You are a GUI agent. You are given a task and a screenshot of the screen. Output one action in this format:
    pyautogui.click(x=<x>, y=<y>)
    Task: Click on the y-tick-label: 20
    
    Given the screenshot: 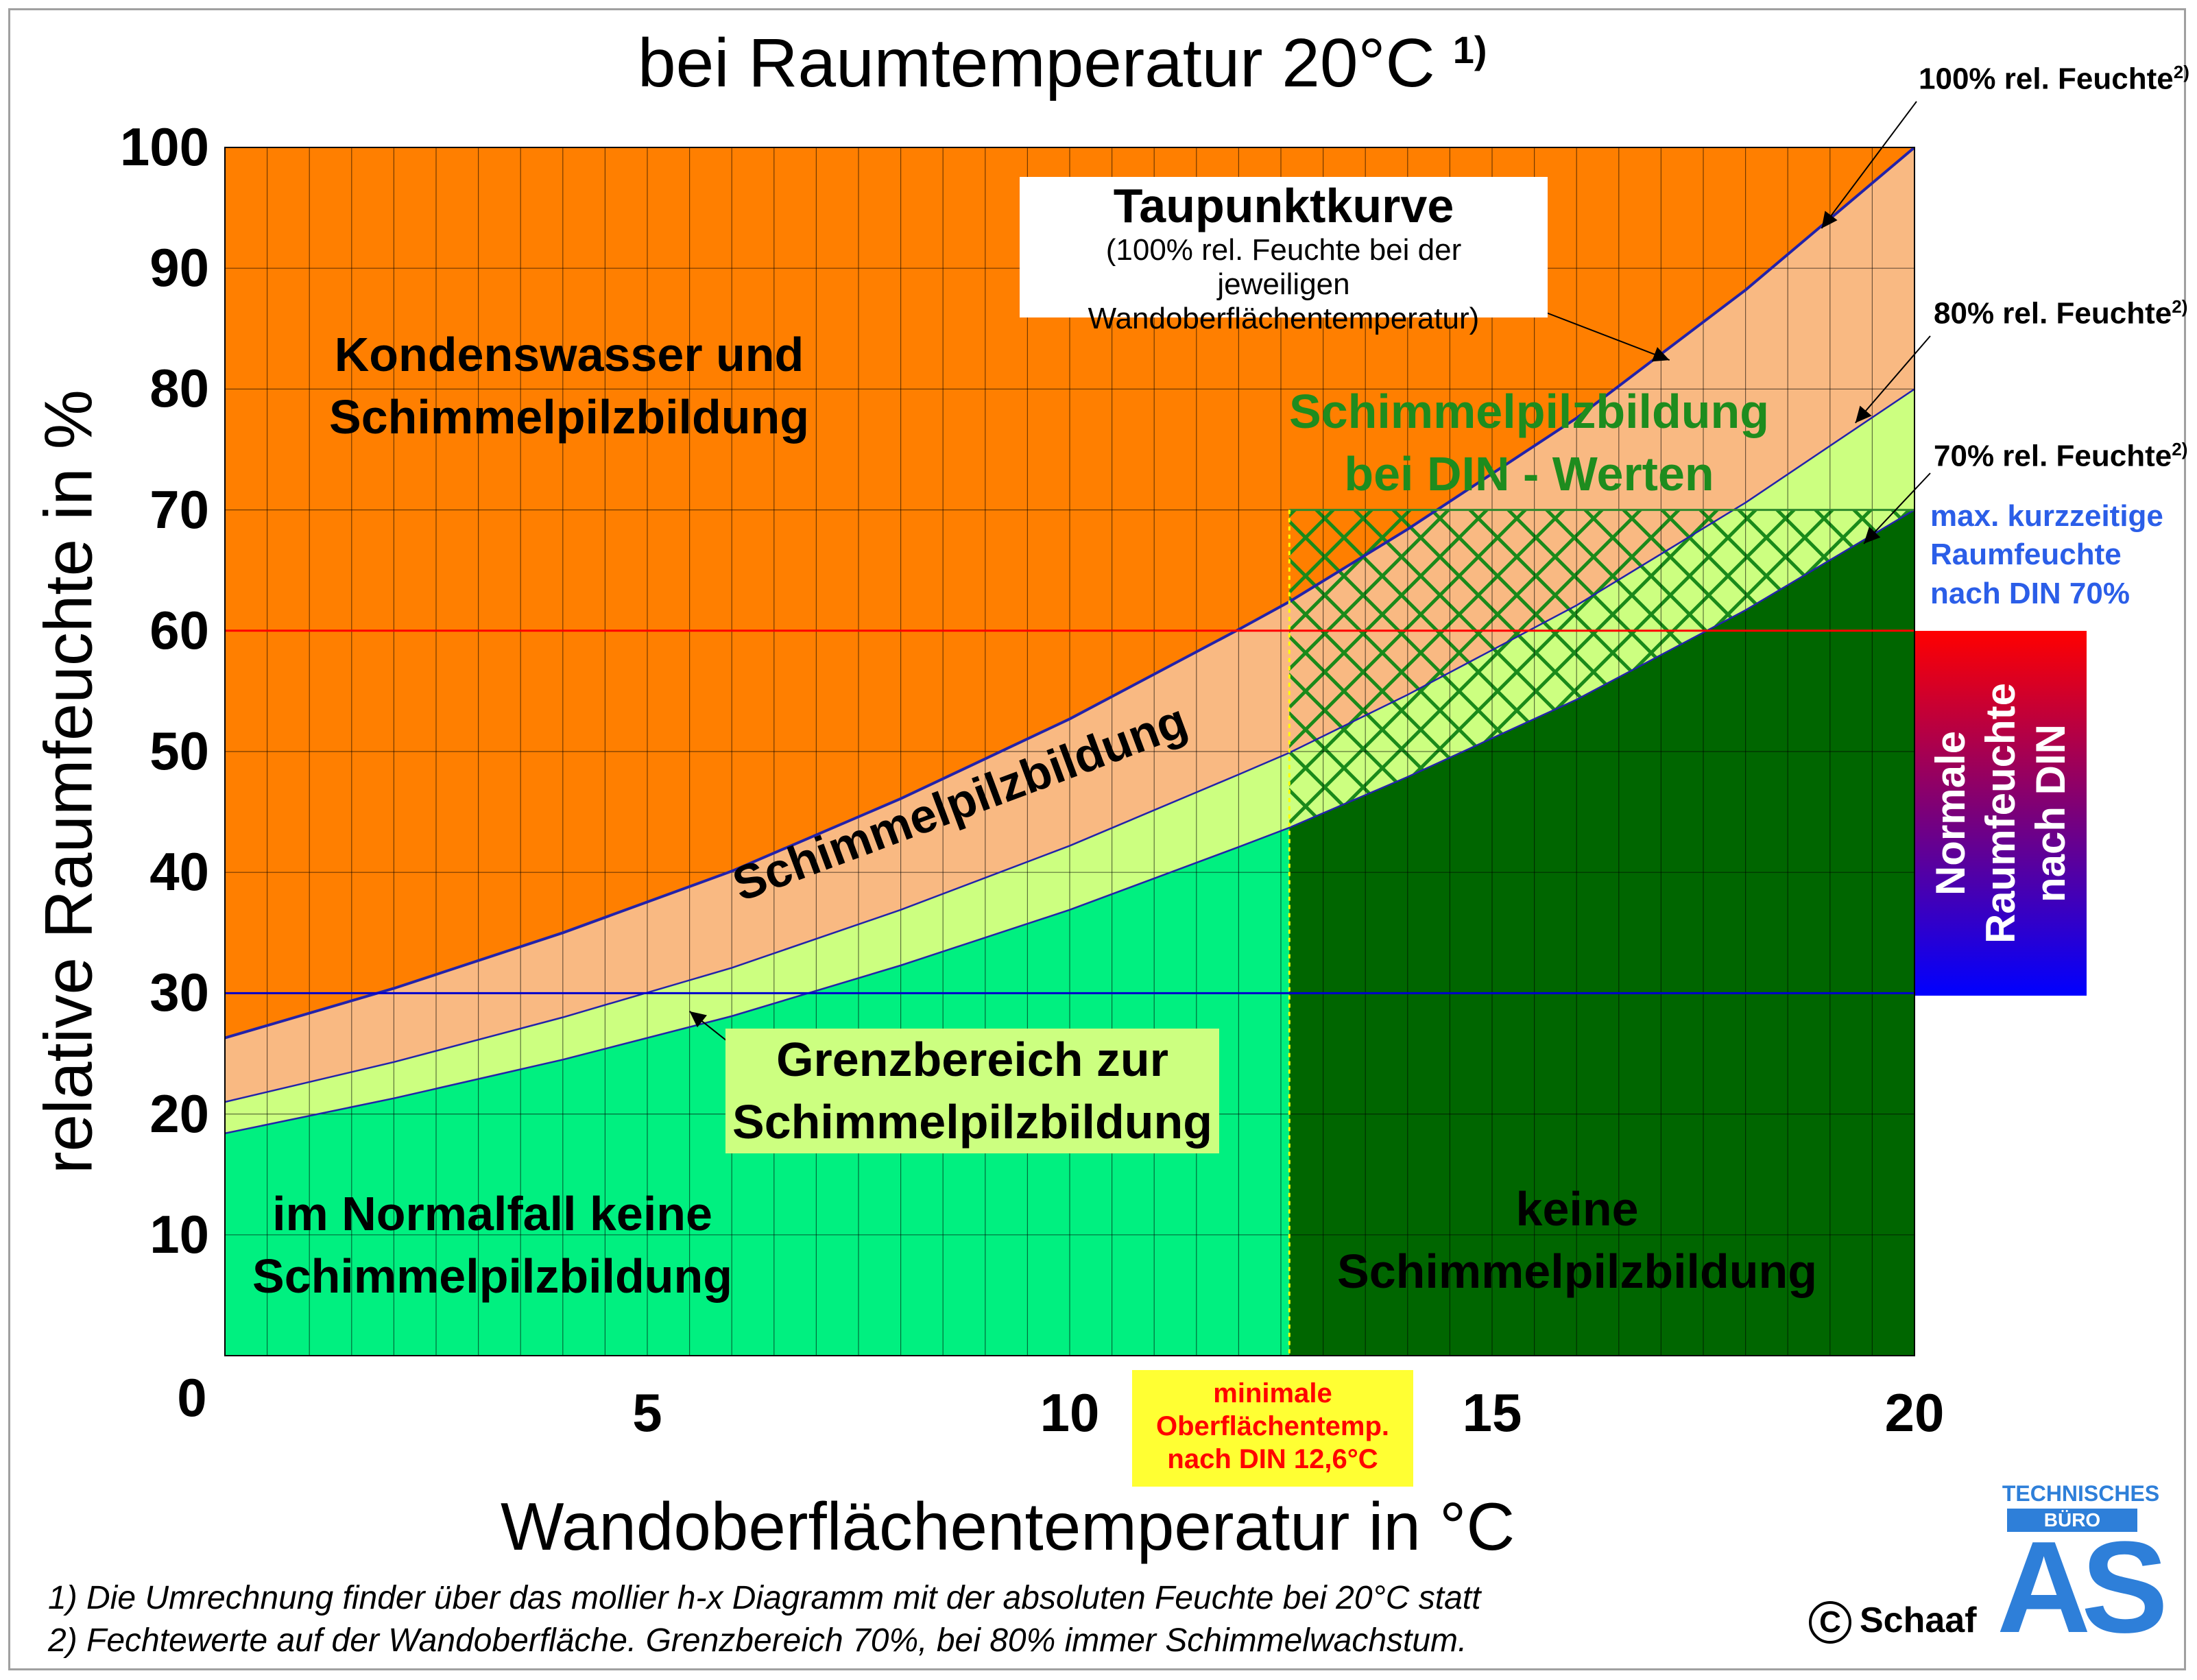 What is the action you would take?
    pyautogui.click(x=179, y=1113)
    